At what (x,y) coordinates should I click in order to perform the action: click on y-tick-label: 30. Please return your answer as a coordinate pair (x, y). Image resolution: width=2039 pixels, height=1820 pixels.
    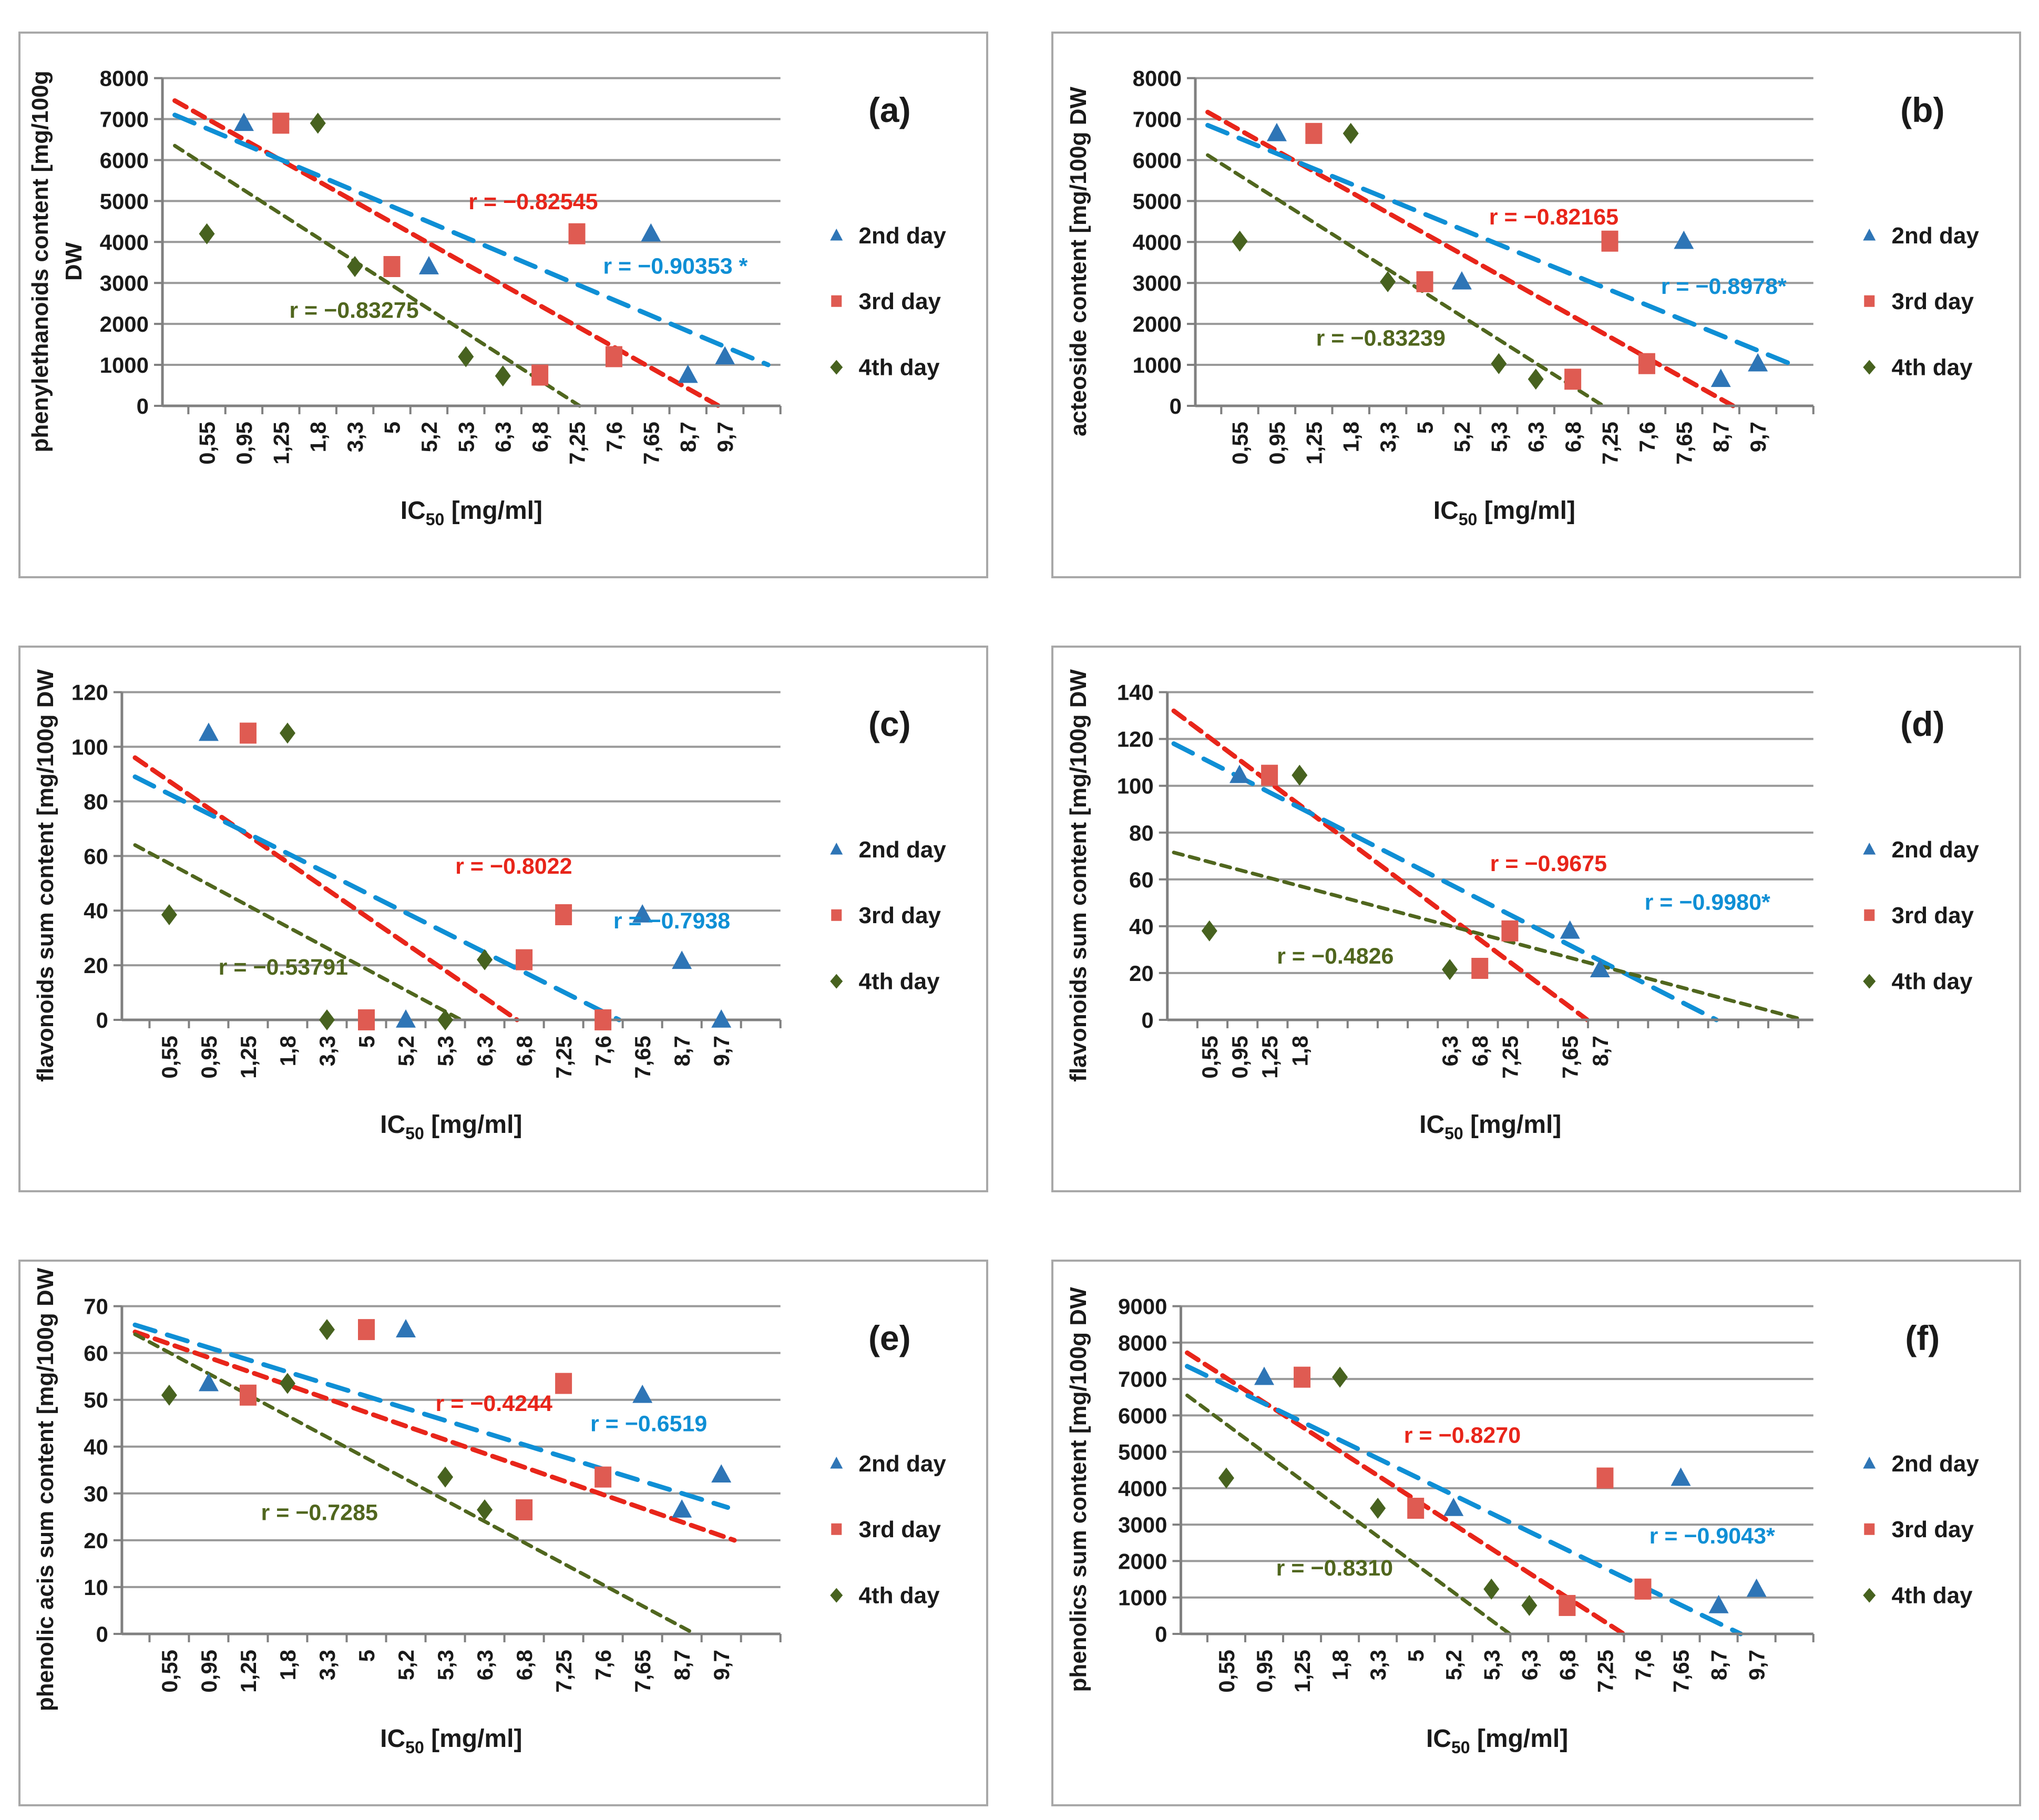
    Looking at the image, I should click on (96, 1493).